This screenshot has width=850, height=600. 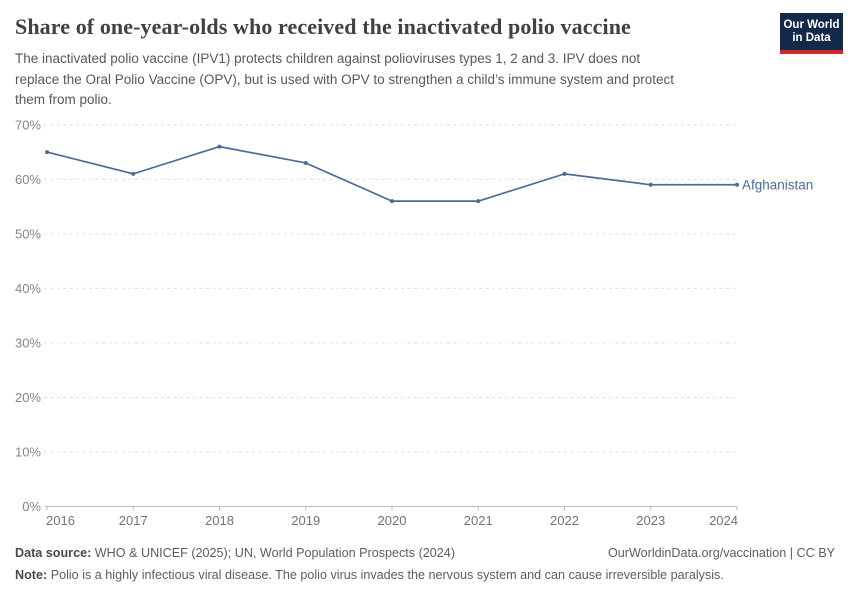 I want to click on x-tick-label: 2018, so click(x=219, y=520).